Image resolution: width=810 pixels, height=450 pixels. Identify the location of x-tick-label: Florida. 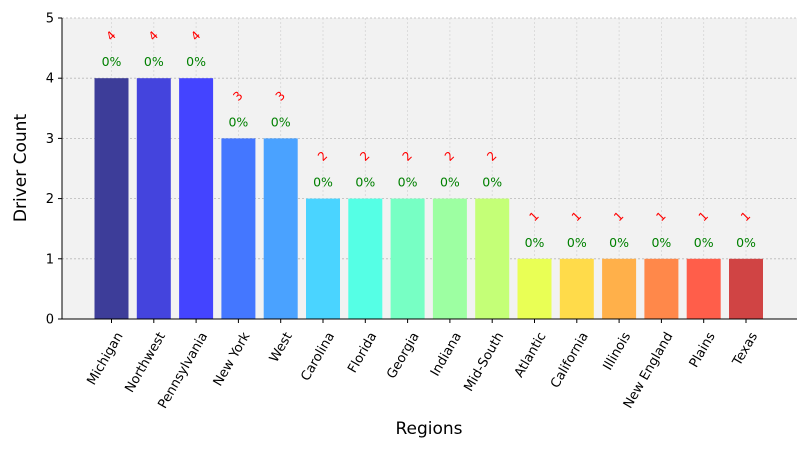
(362, 353).